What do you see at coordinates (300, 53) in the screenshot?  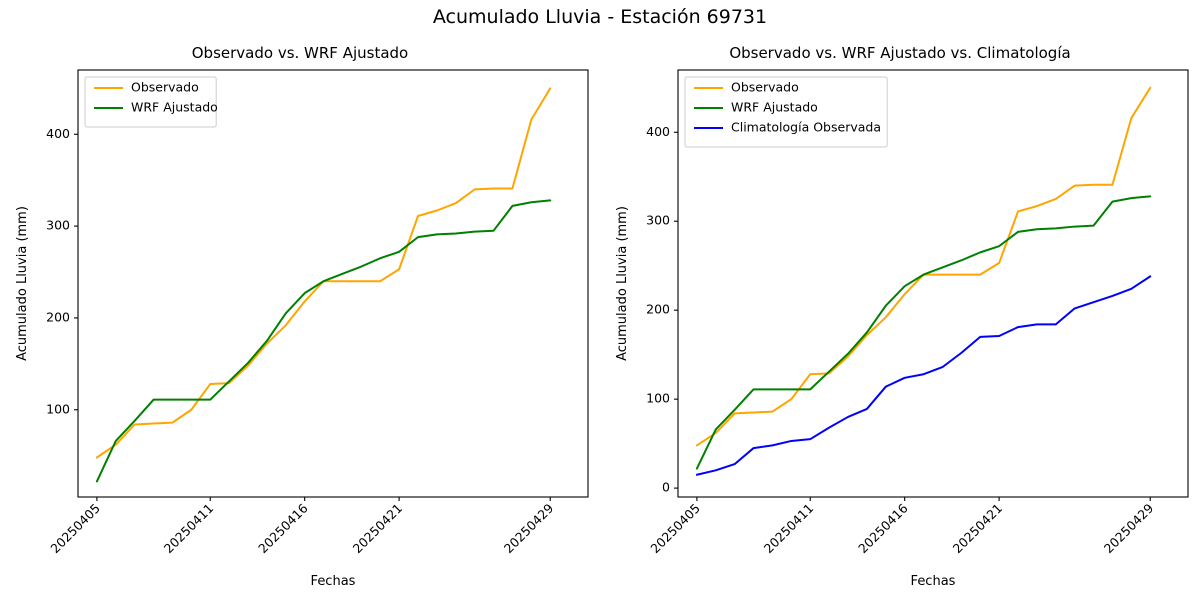 I see `subplot-left-title: Observado vs. WRF Ajustado` at bounding box center [300, 53].